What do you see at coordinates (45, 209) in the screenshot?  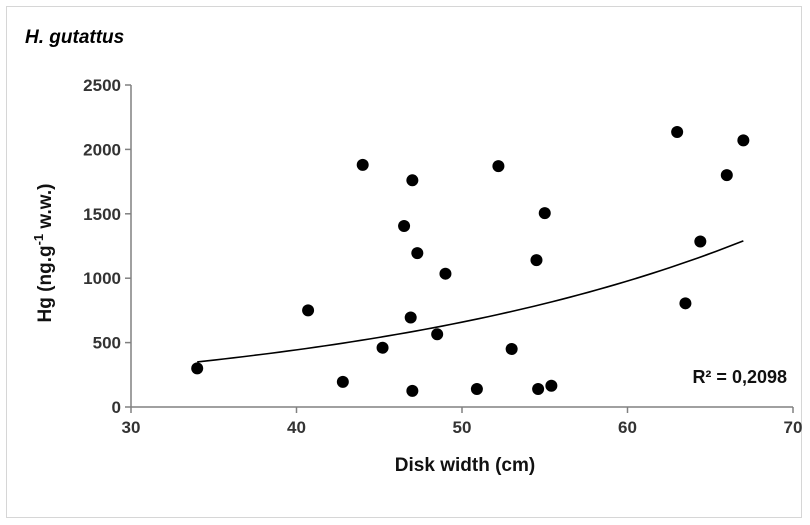 I see `y-axis-title-suffix: w.w.)` at bounding box center [45, 209].